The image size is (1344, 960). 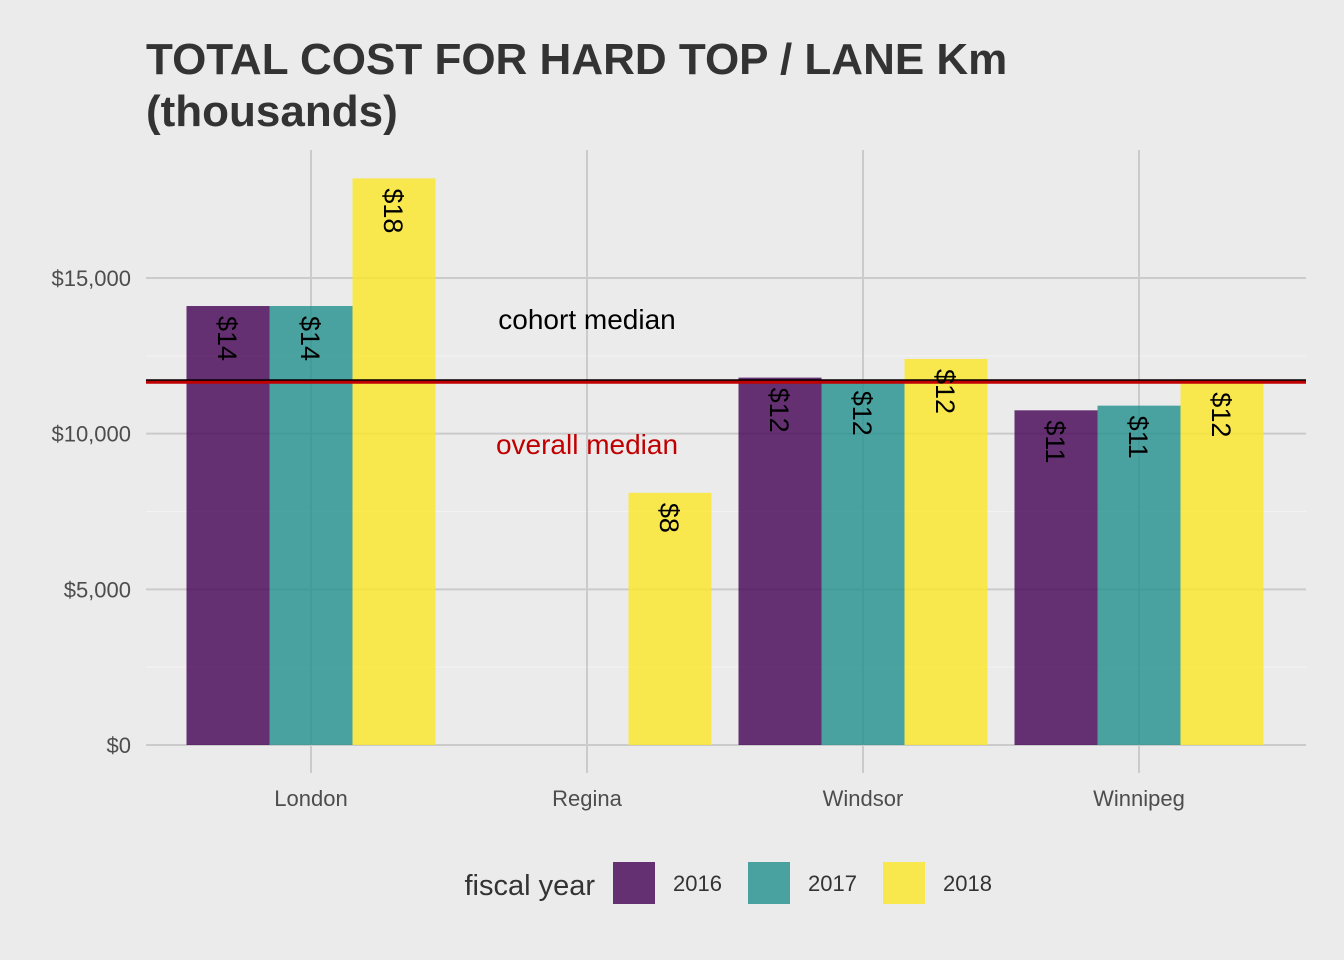 I want to click on legend-label: 2017, so click(x=832, y=883).